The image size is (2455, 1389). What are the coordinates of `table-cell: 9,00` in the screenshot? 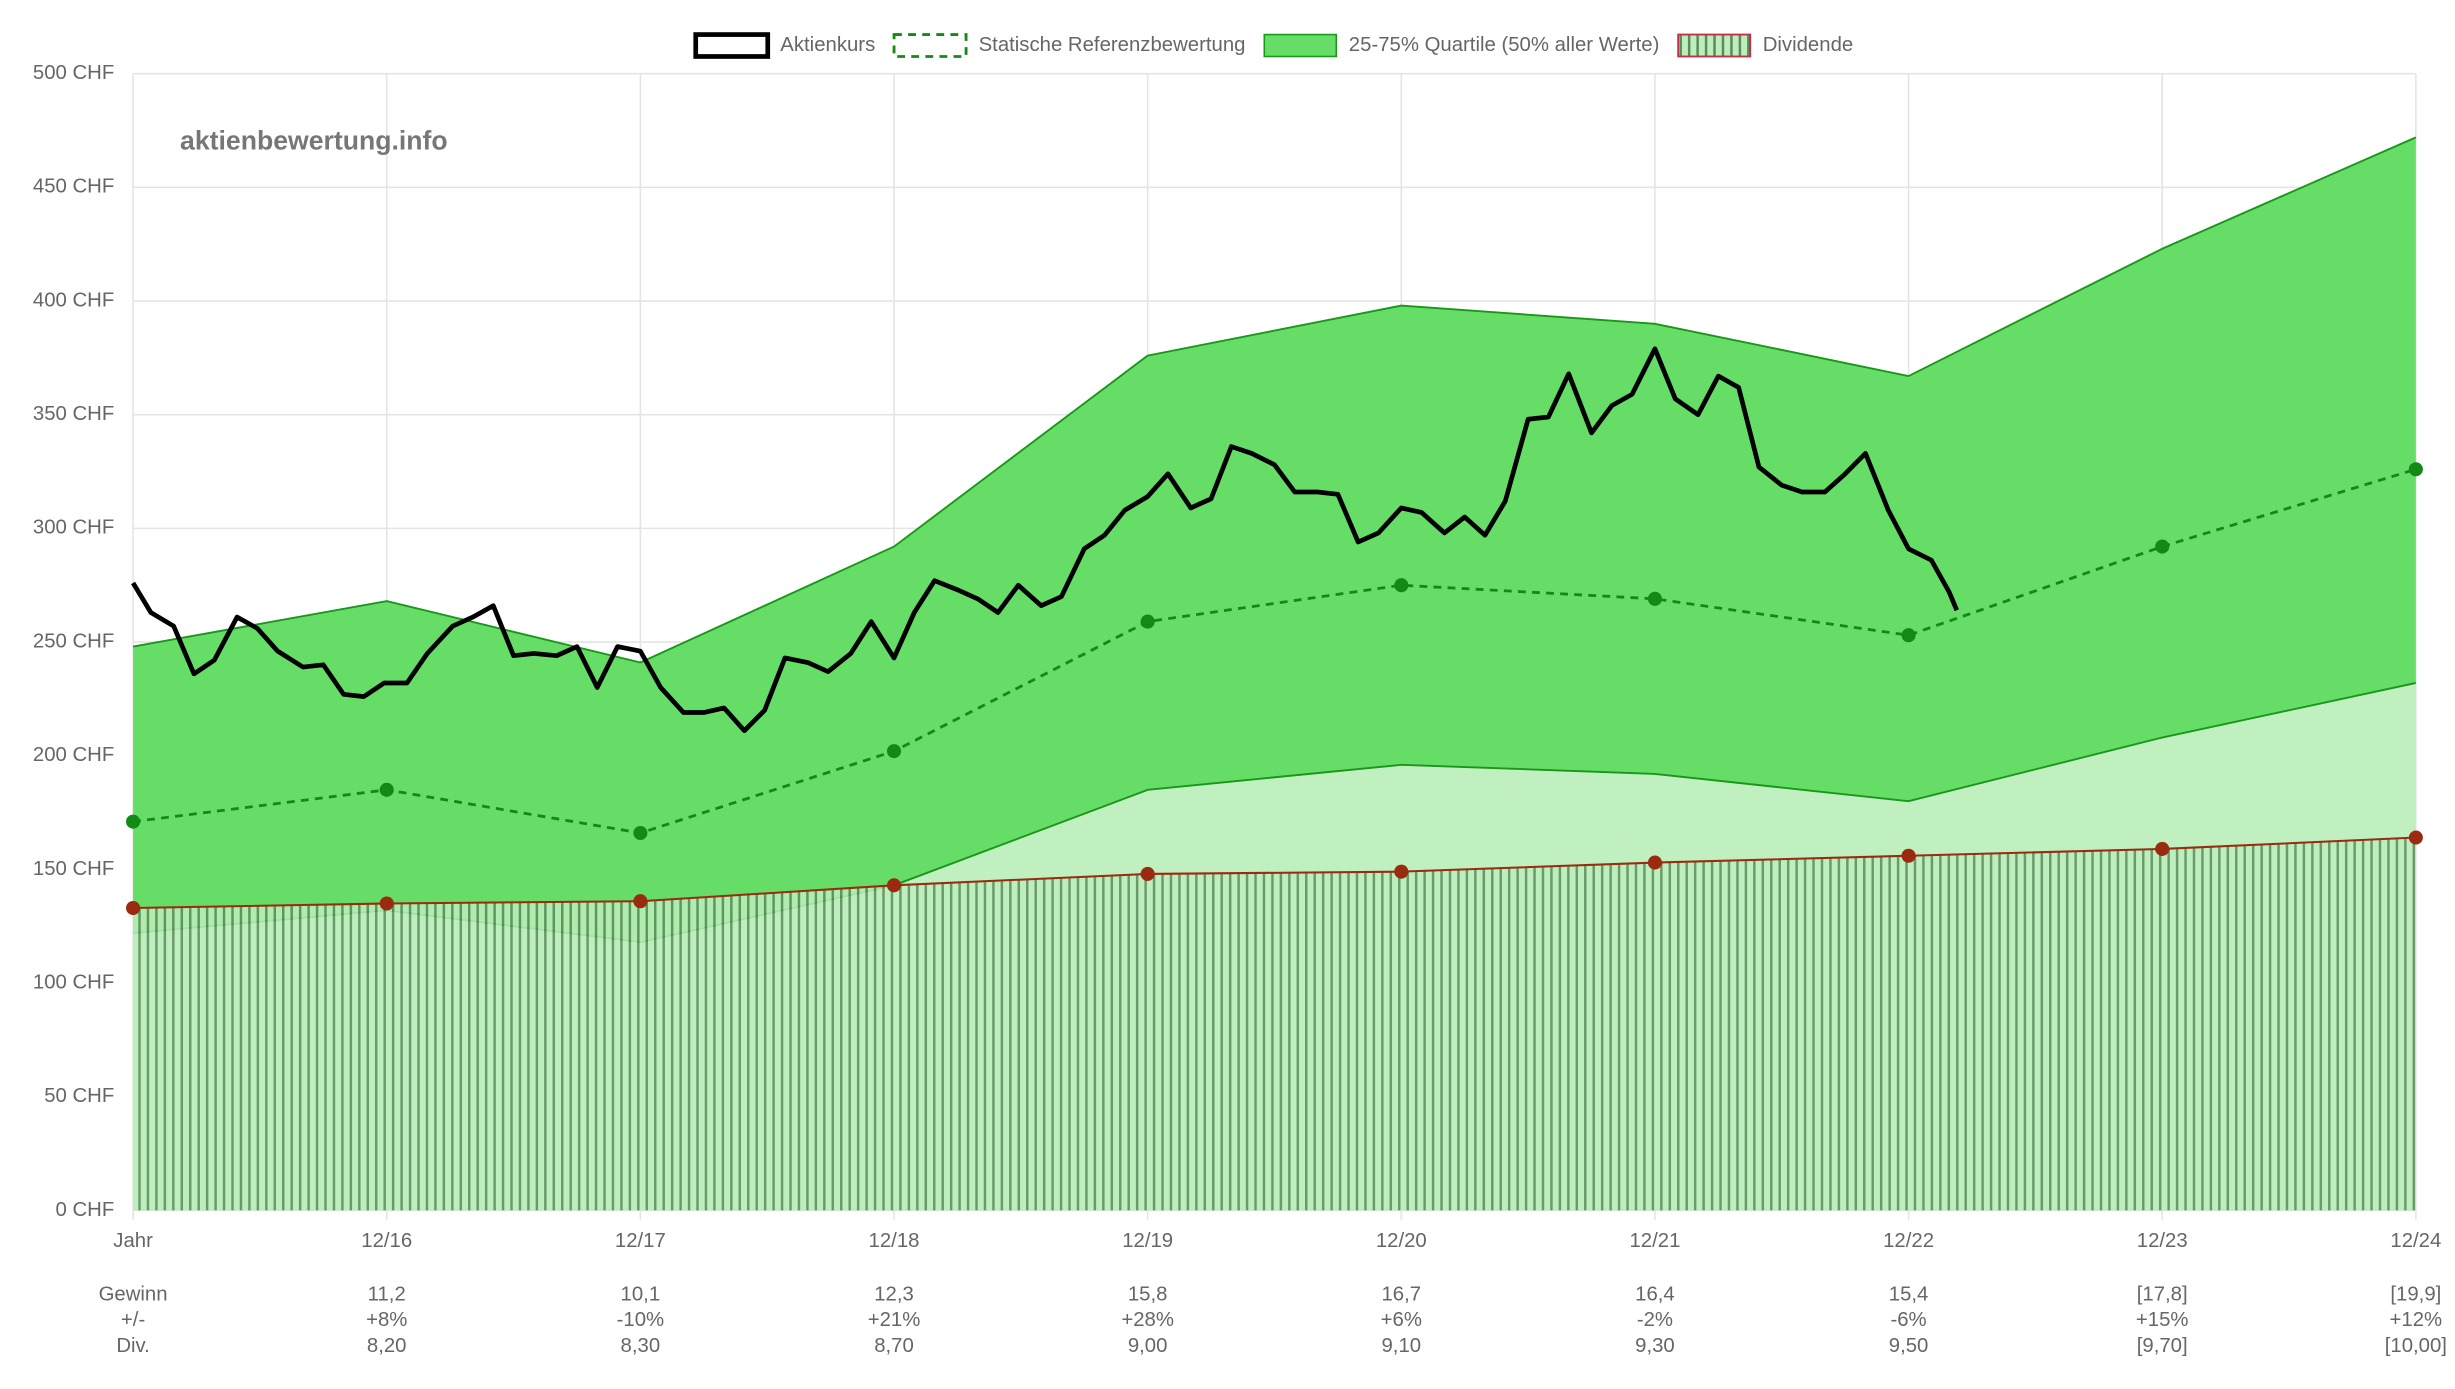 It's located at (1148, 1346).